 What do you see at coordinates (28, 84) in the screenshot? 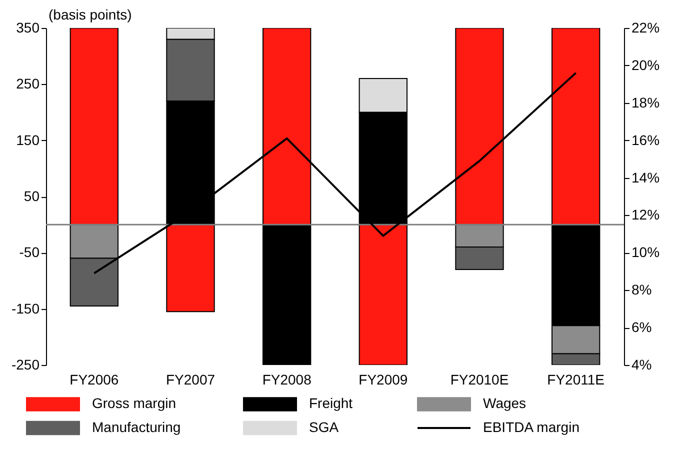
I see `y-tick-label: 250` at bounding box center [28, 84].